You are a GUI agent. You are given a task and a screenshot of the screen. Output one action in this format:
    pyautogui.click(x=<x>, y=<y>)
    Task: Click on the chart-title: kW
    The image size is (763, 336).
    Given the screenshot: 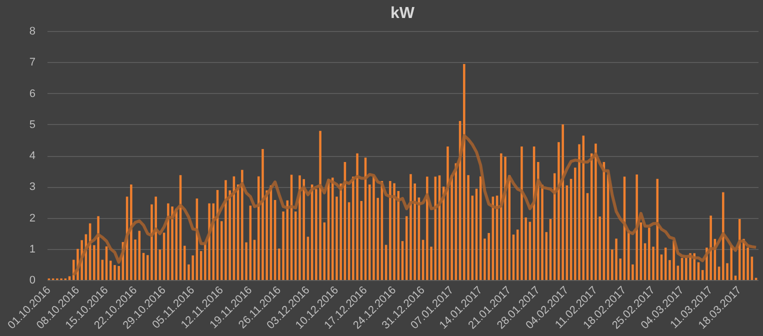 What is the action you would take?
    pyautogui.click(x=403, y=13)
    